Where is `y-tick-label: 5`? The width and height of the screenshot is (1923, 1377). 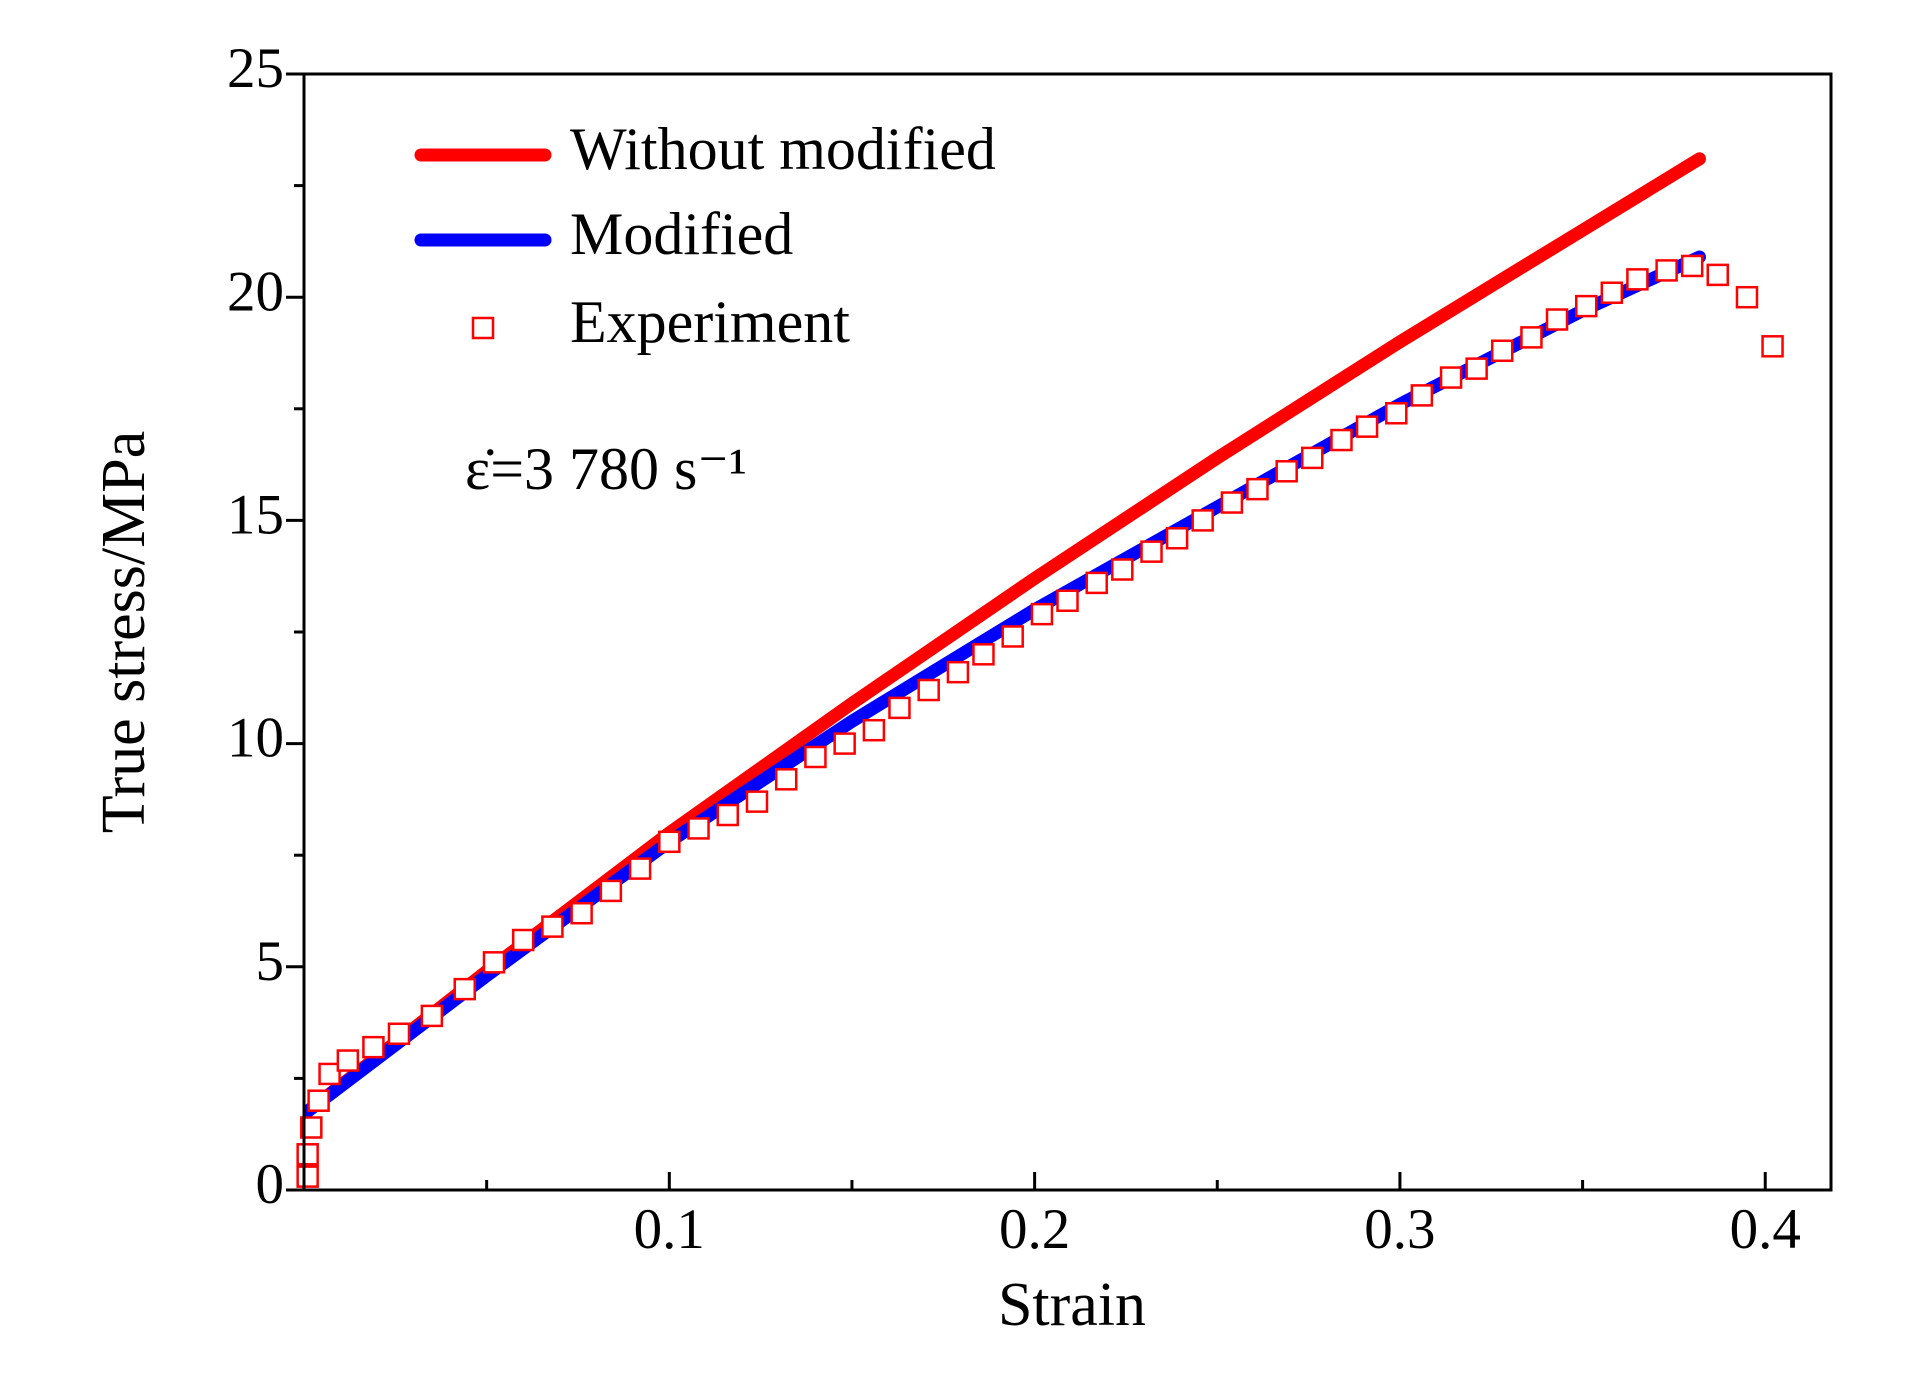 y-tick-label: 5 is located at coordinates (270, 961).